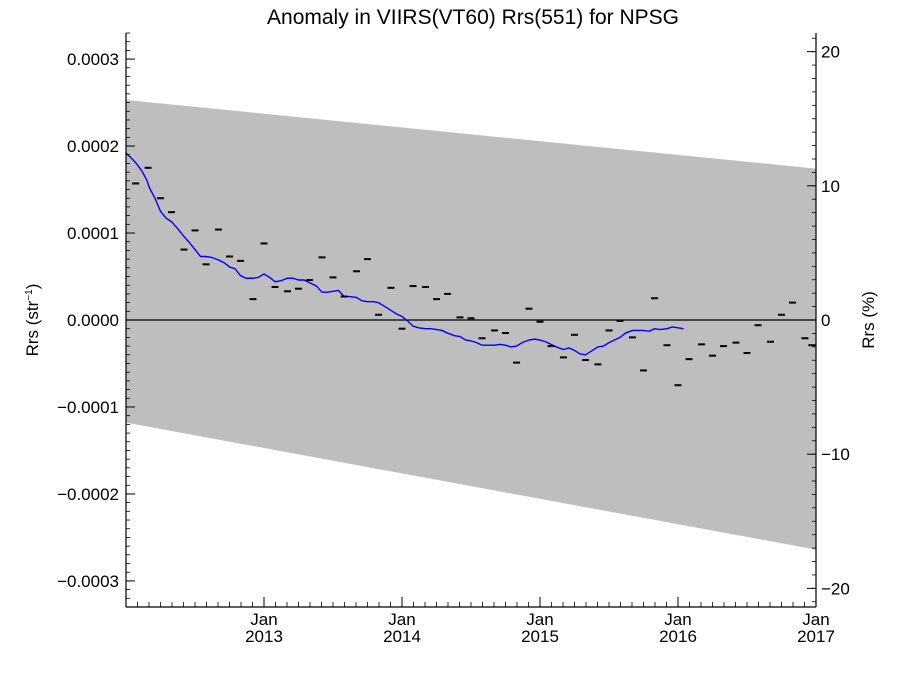 This screenshot has width=900, height=675. What do you see at coordinates (816, 636) in the screenshot?
I see `x-tick-label-year: 2017` at bounding box center [816, 636].